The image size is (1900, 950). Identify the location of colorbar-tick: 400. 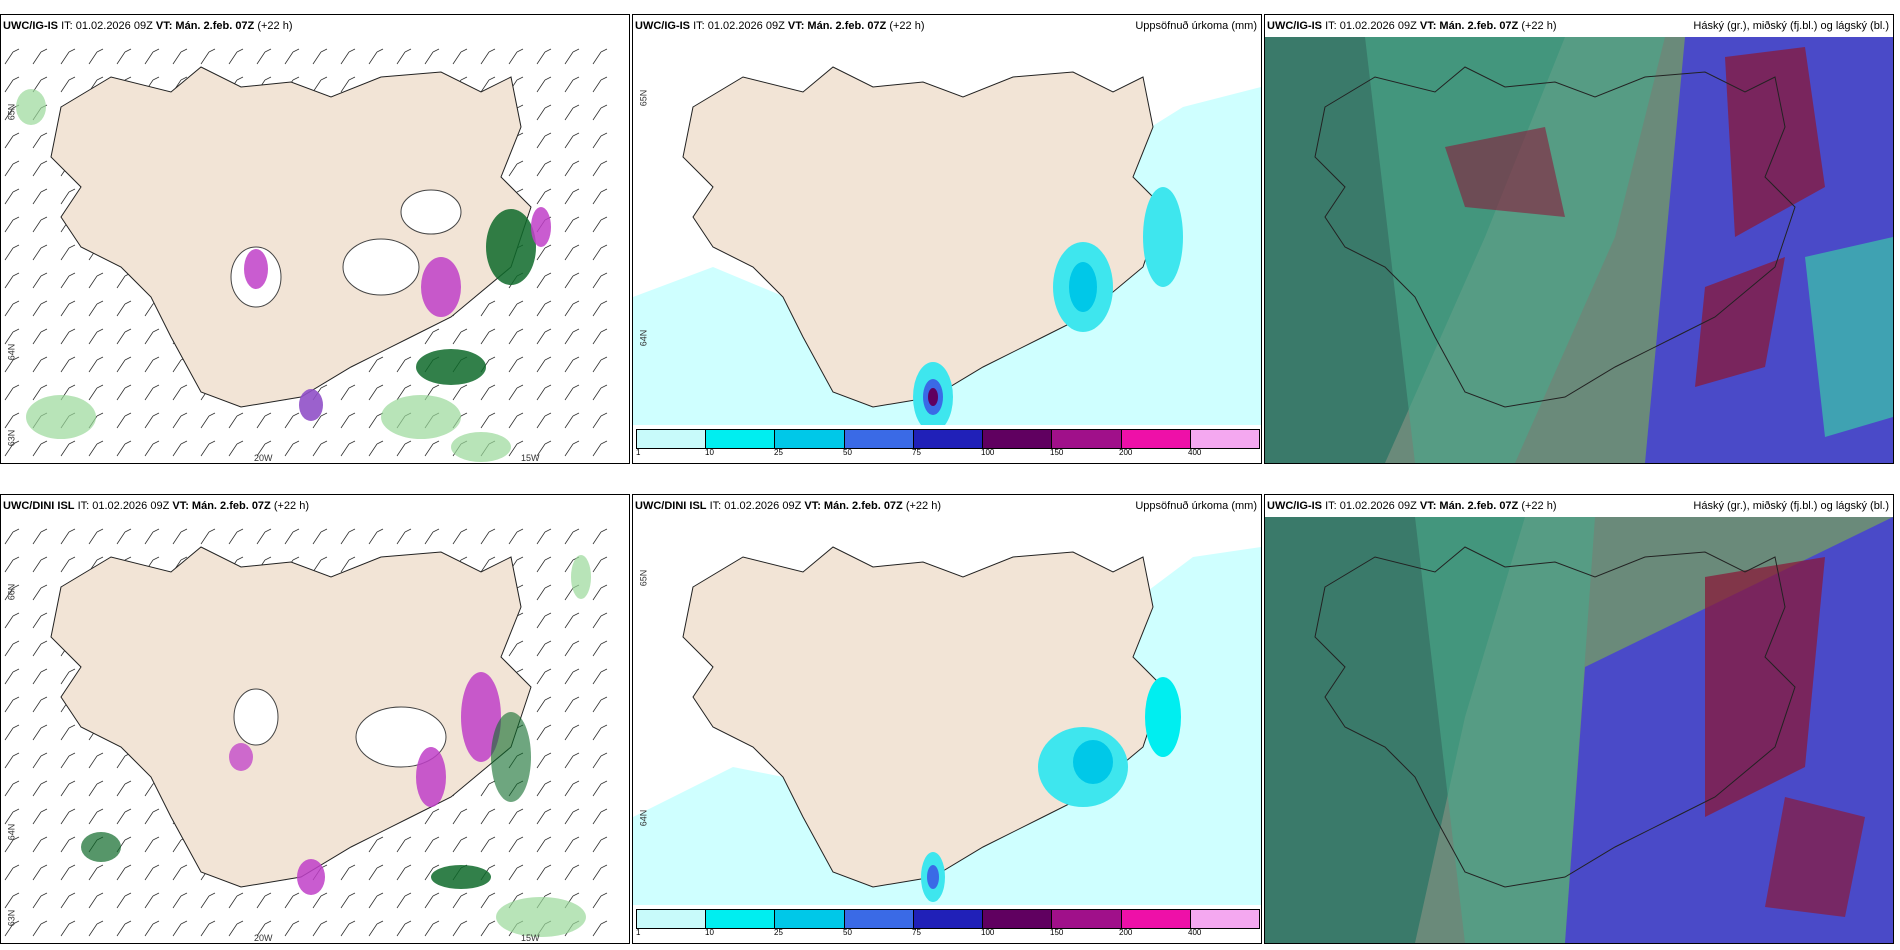
(1195, 932).